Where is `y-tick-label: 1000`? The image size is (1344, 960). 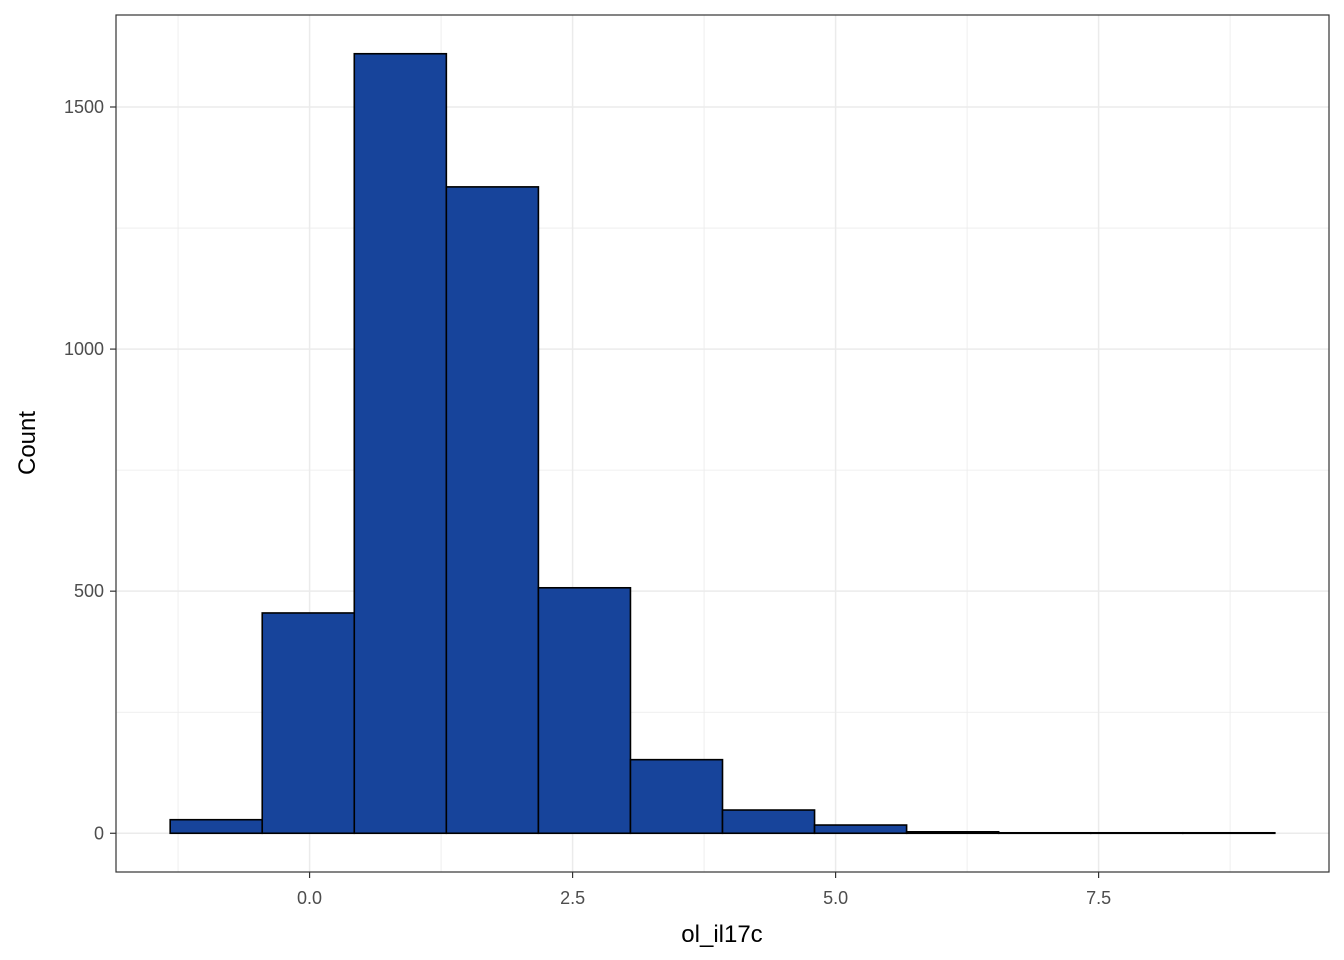
y-tick-label: 1000 is located at coordinates (84, 349).